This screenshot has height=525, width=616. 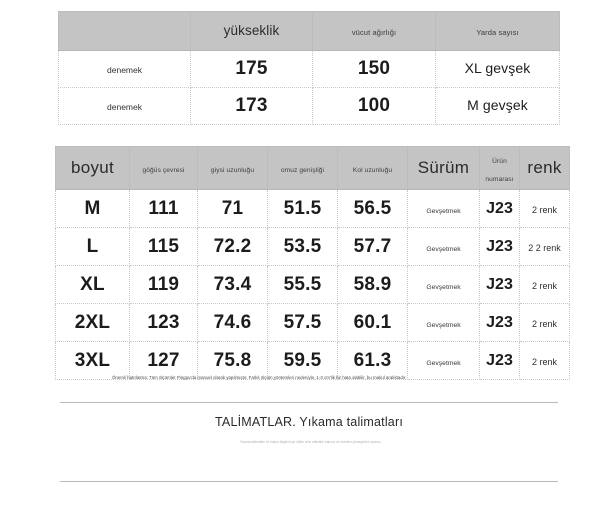 I want to click on table-row: M 111 71 51.5 56.5 Gevşetmek J23 2 renk, so click(x=312, y=208).